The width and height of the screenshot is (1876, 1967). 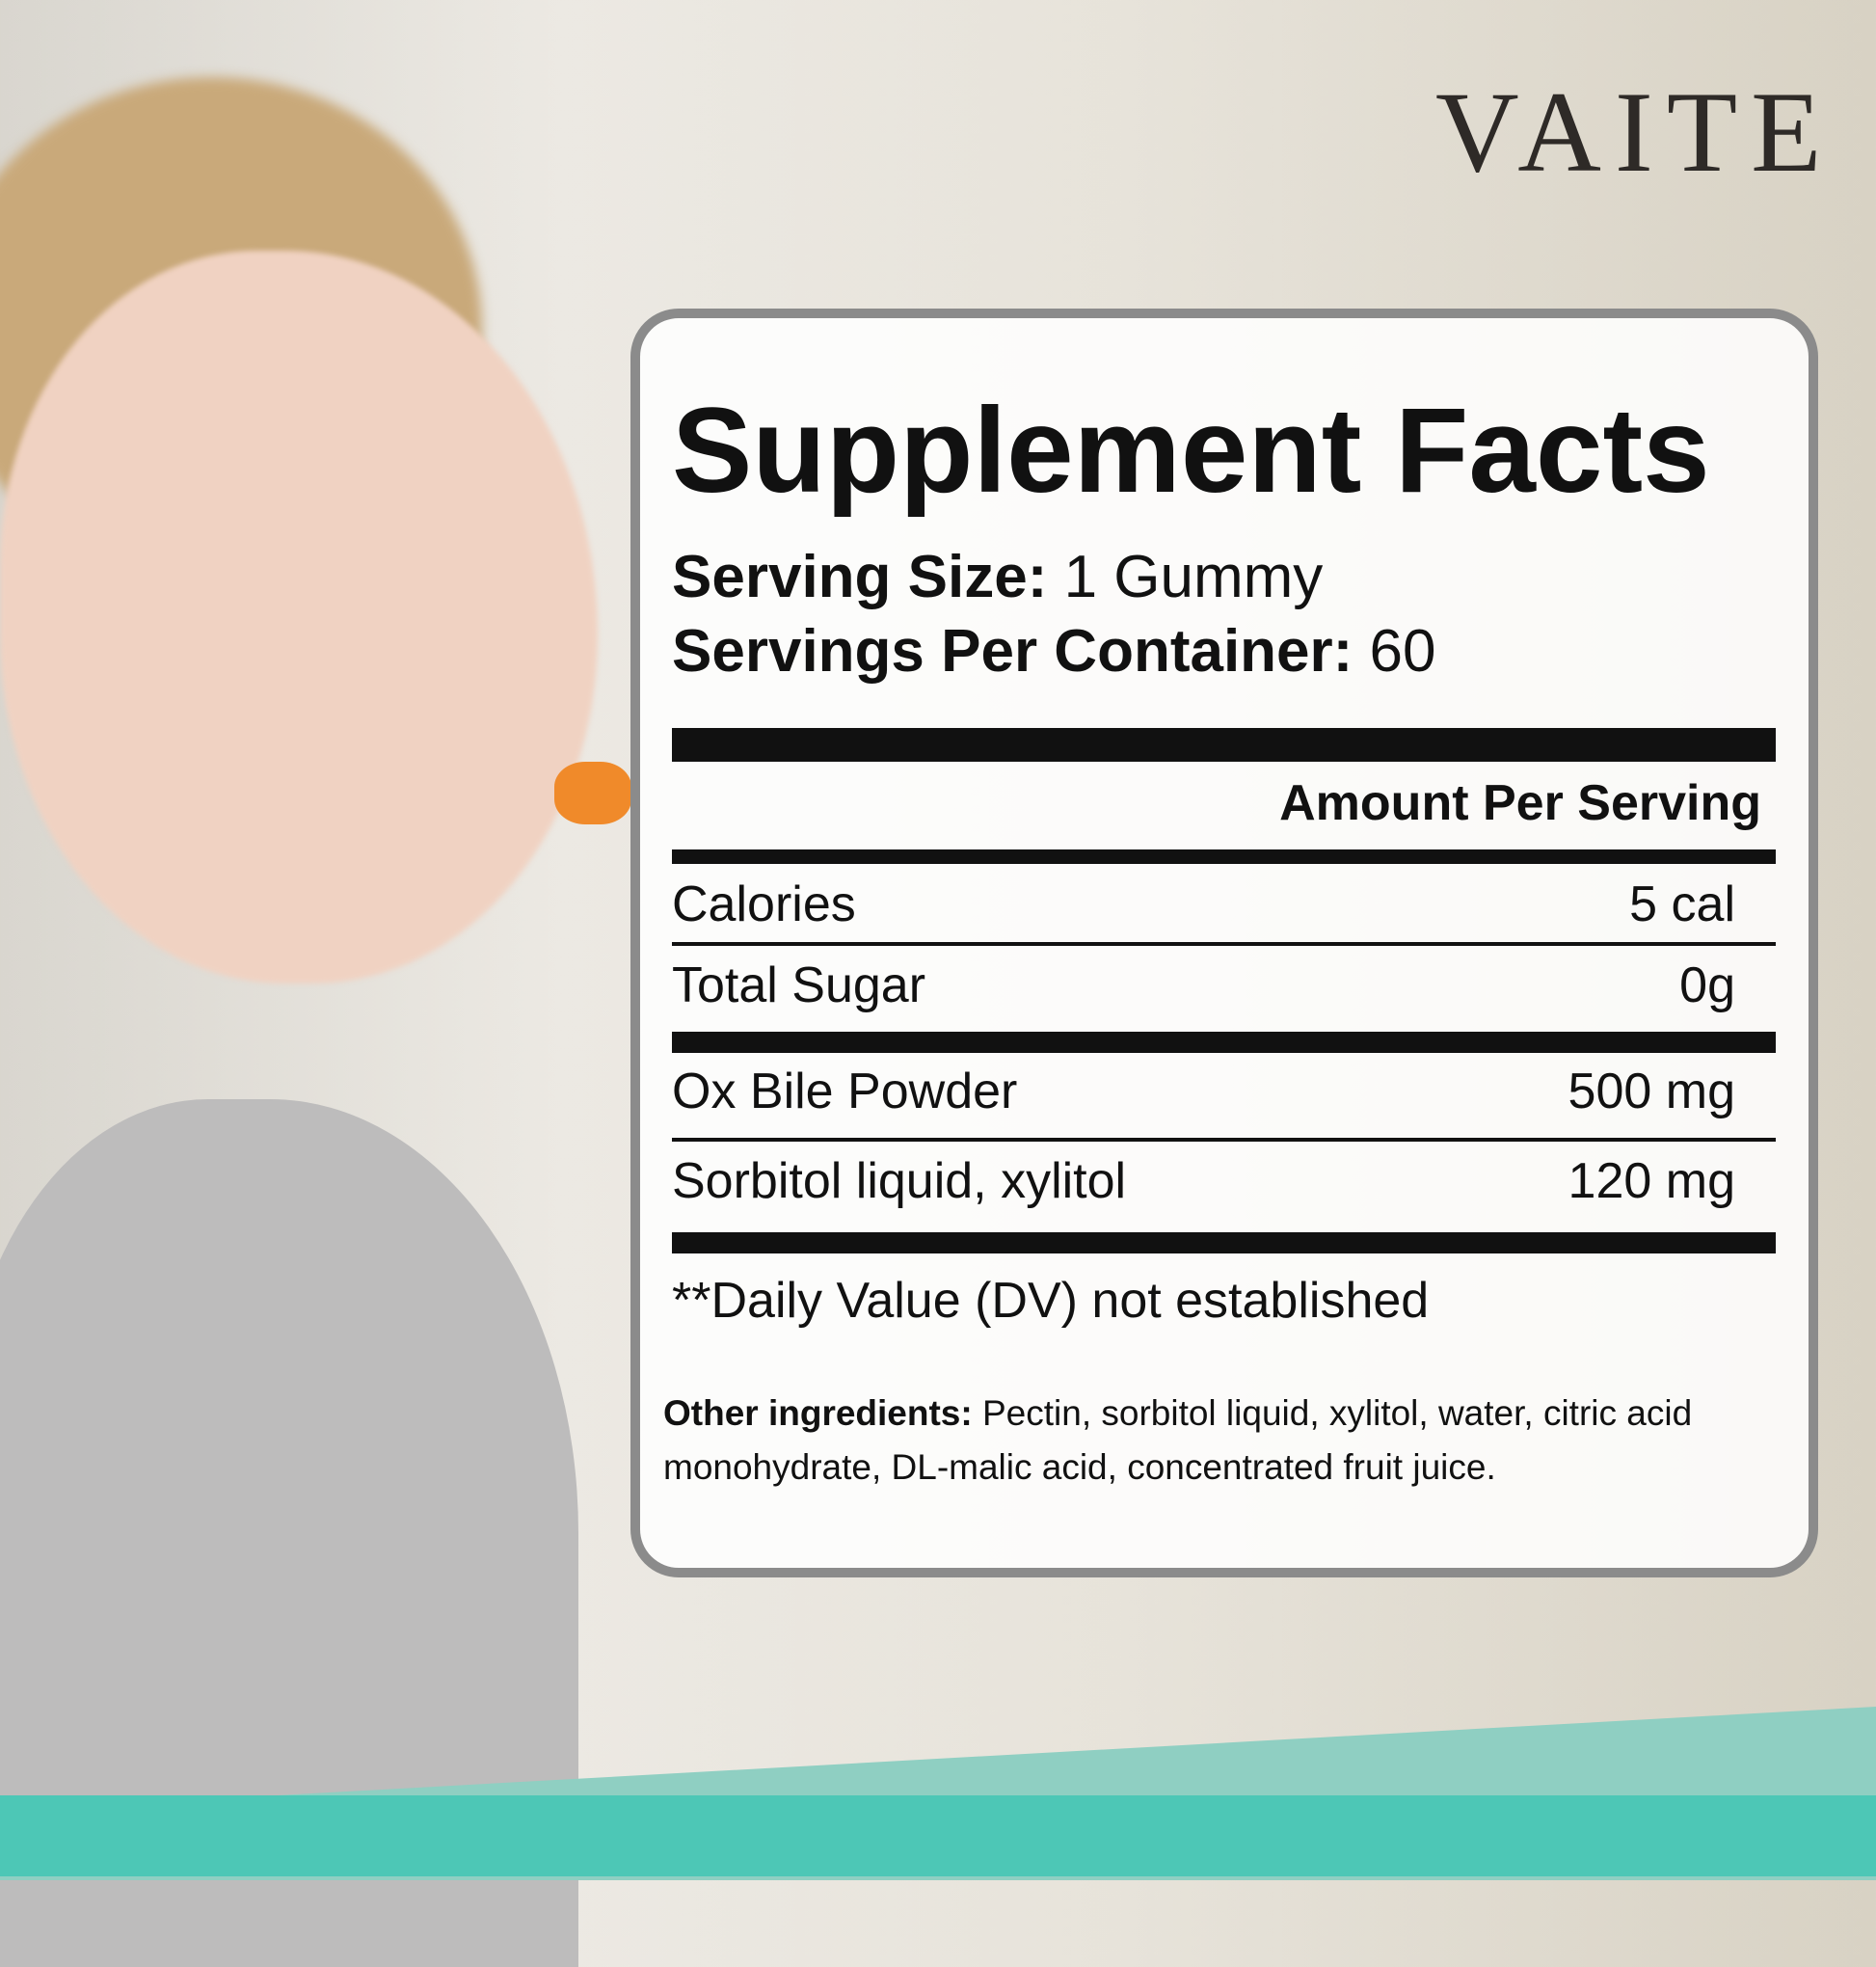 What do you see at coordinates (860, 577) in the screenshot?
I see `serving-size-label: Serving Size:` at bounding box center [860, 577].